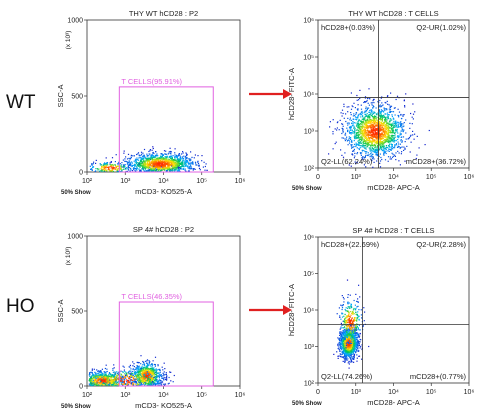 This screenshot has width=482, height=417. What do you see at coordinates (76, 407) in the screenshot?
I see `show-percentage-label: 50% Show` at bounding box center [76, 407].